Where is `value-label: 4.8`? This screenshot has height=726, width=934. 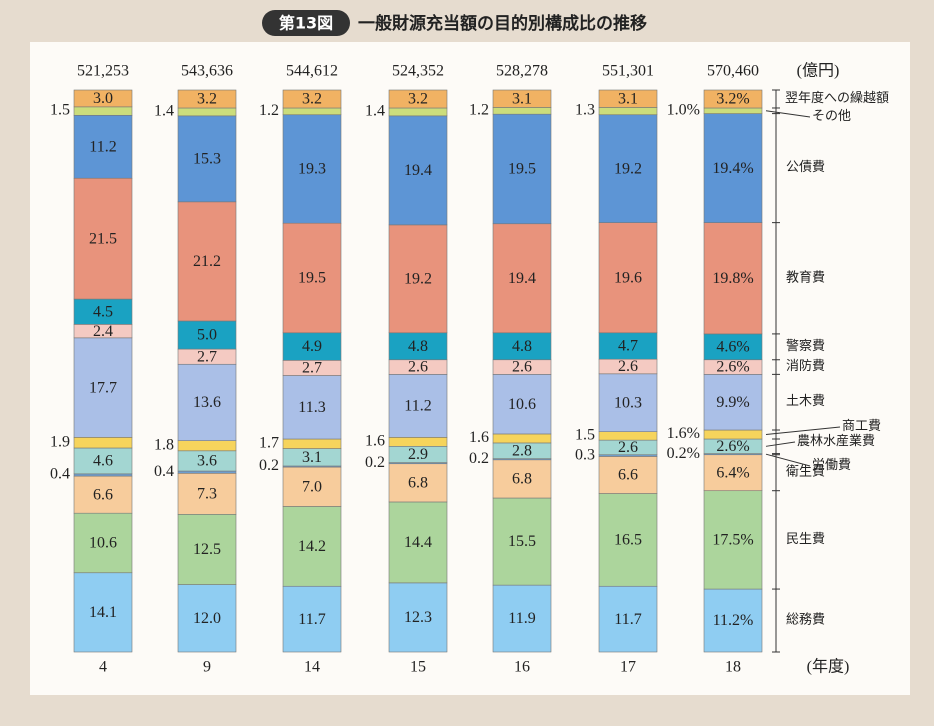 value-label: 4.8 is located at coordinates (418, 346).